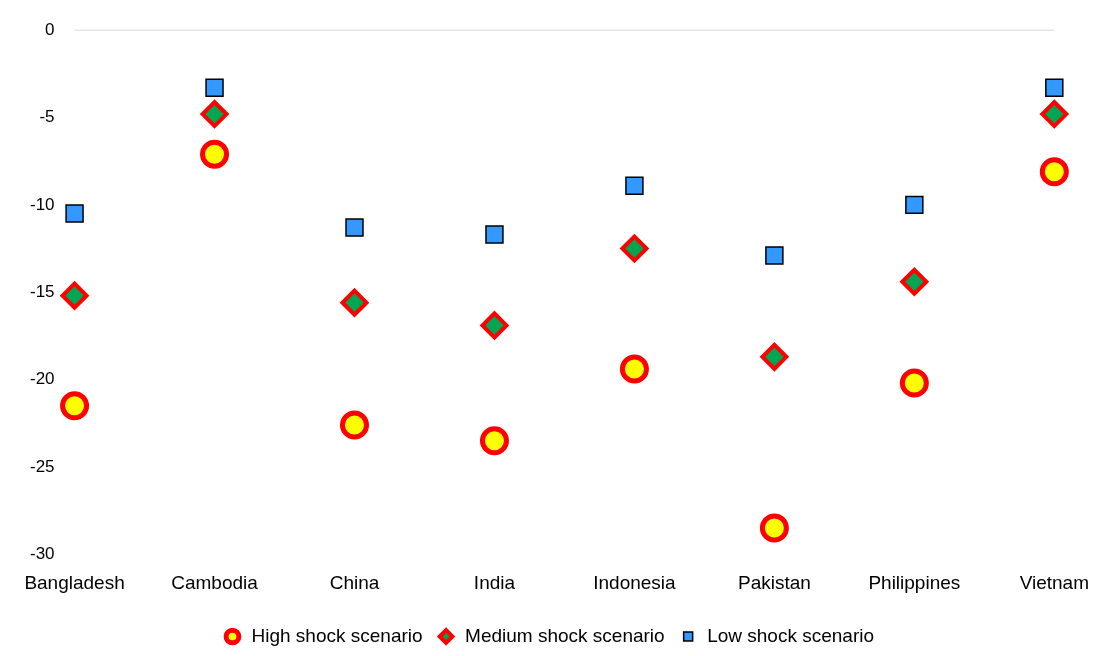  I want to click on y-tick-label: 0, so click(50, 29).